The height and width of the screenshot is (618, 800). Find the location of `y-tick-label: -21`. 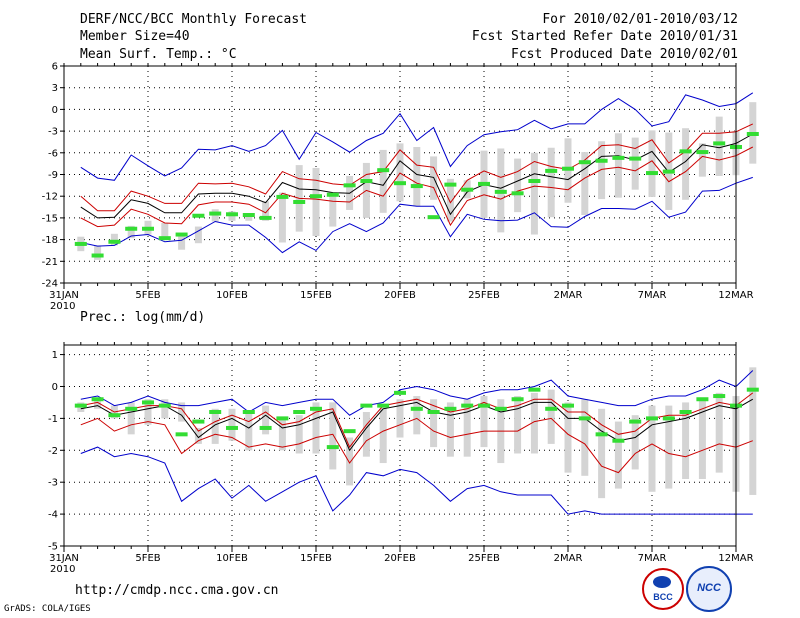

y-tick-label: -21 is located at coordinates (50, 262).